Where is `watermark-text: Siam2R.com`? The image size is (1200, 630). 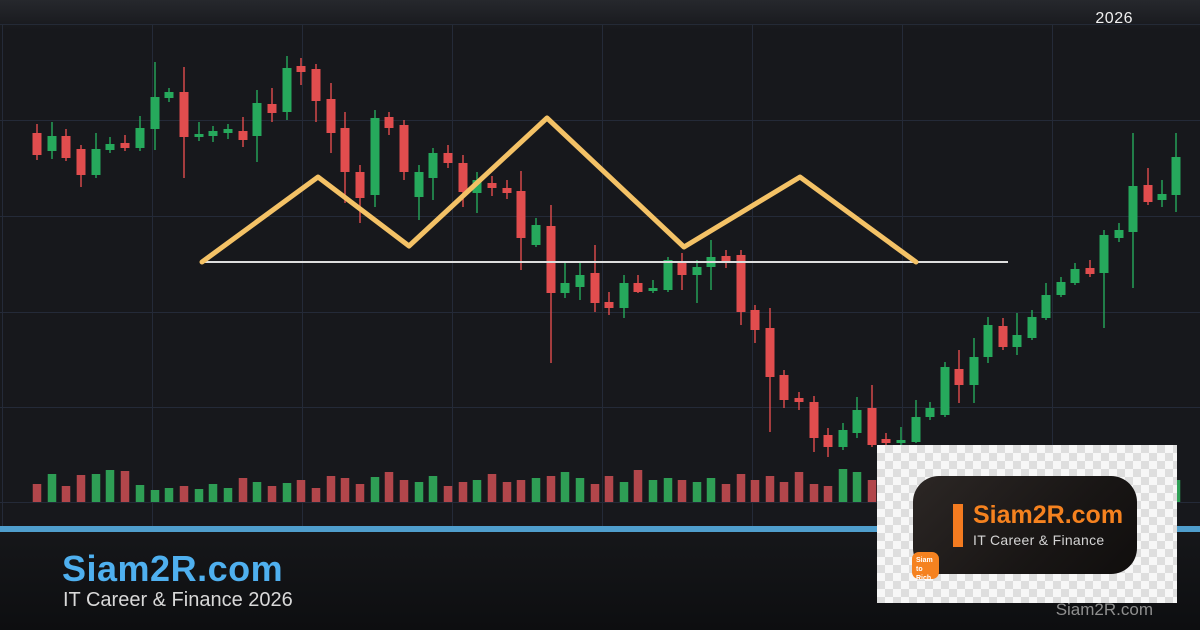
watermark-text: Siam2R.com is located at coordinates (1104, 609).